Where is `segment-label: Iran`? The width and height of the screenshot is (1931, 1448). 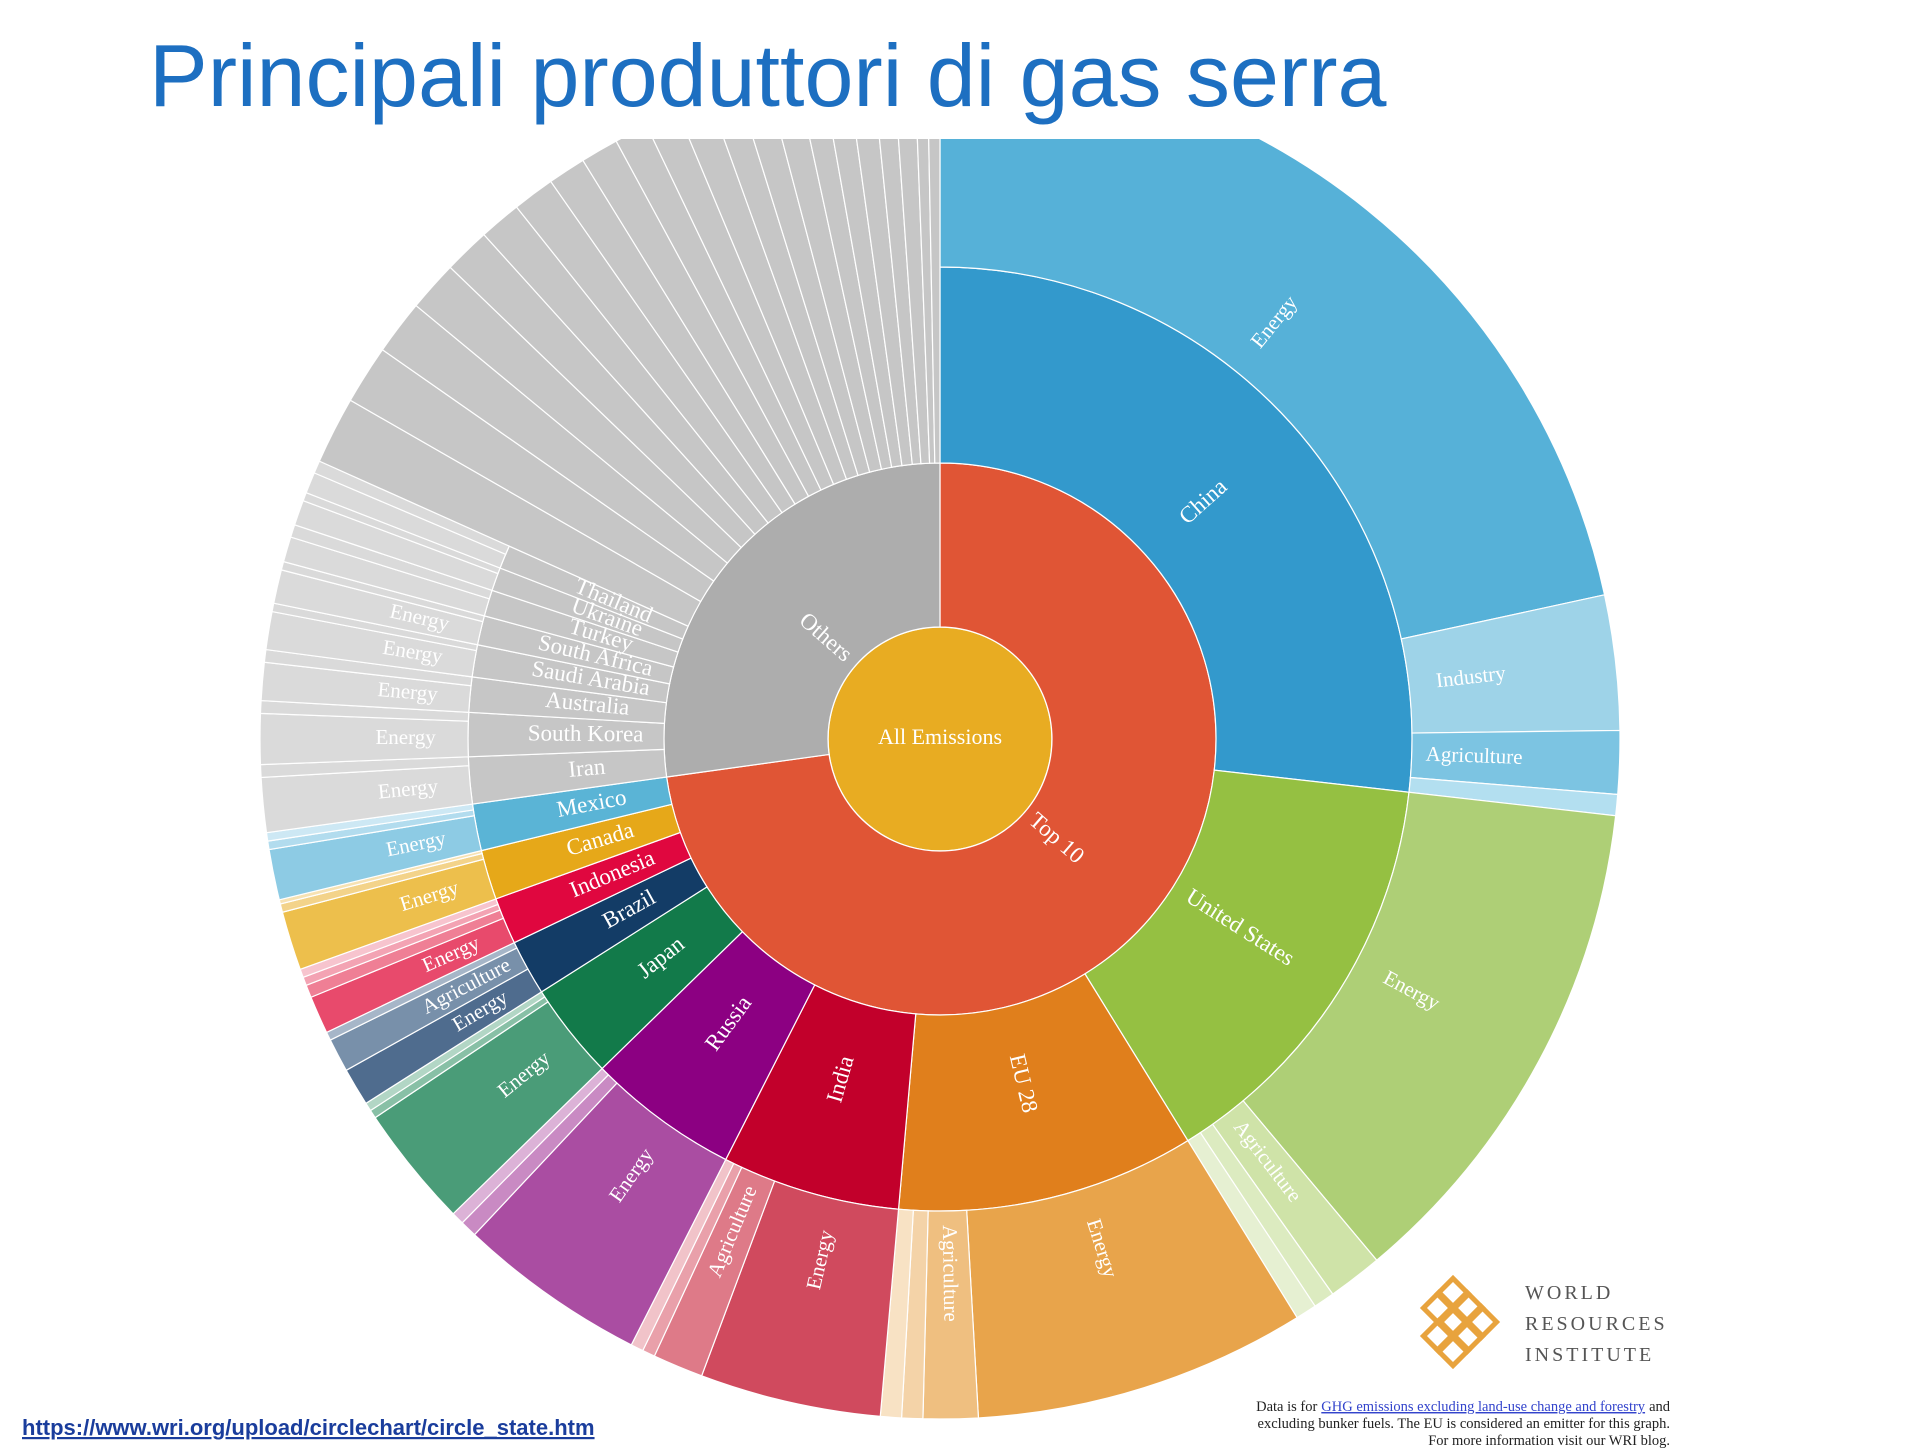
segment-label: Iran is located at coordinates (587, 768).